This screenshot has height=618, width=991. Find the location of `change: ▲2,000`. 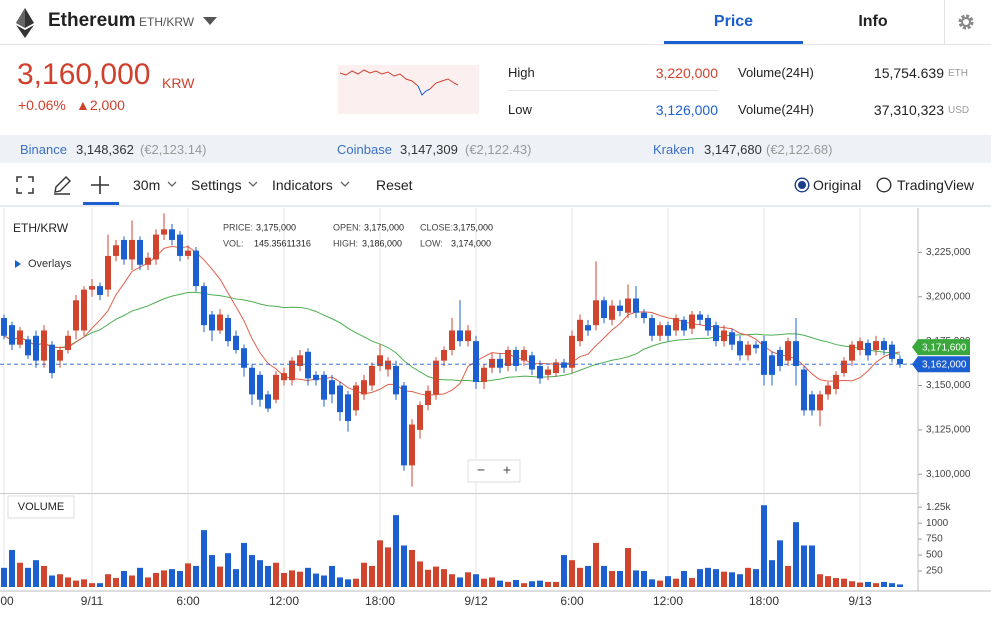

change: ▲2,000 is located at coordinates (100, 105).